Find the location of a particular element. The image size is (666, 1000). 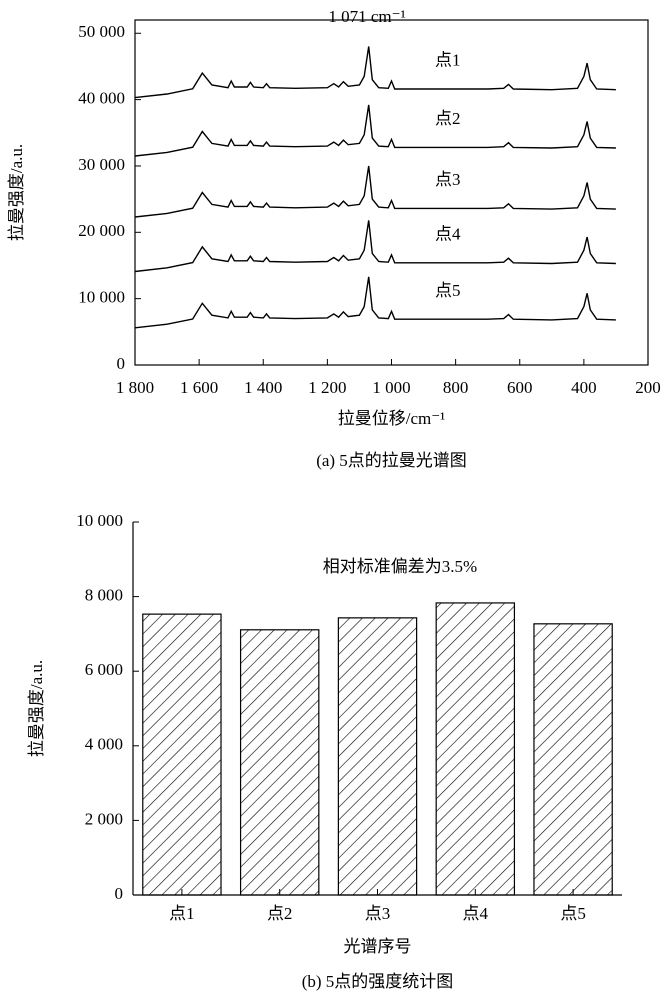

x-tick-label: 点2 is located at coordinates (280, 913).